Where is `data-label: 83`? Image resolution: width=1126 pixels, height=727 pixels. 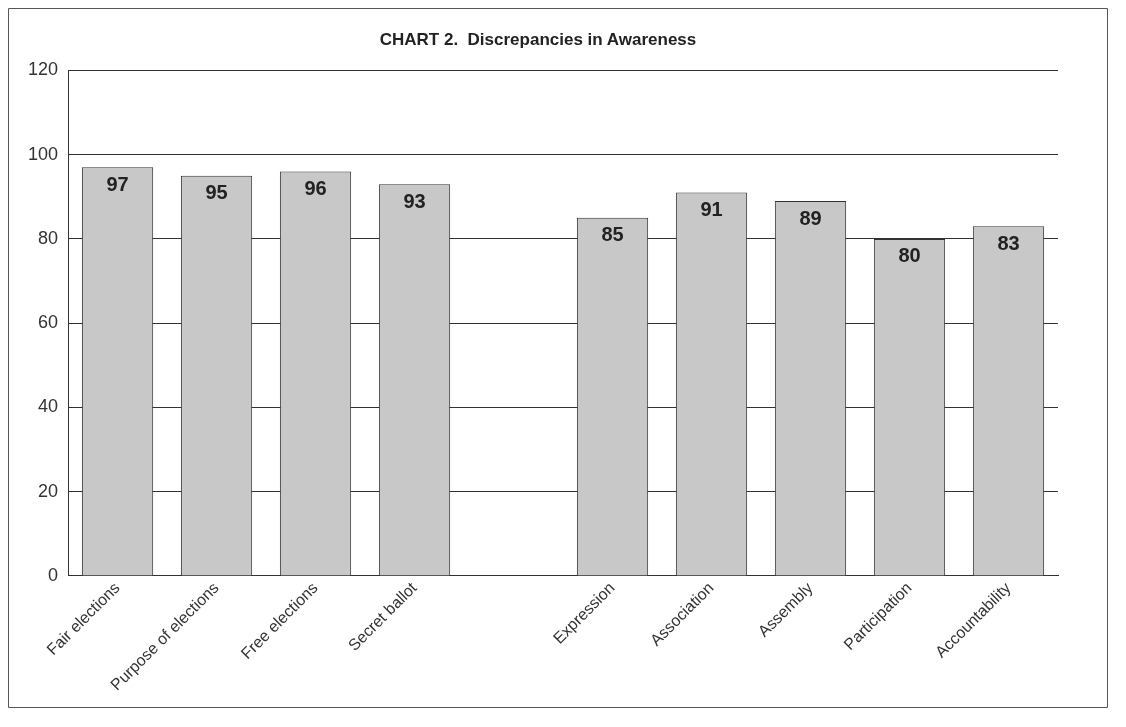
data-label: 83 is located at coordinates (1008, 242).